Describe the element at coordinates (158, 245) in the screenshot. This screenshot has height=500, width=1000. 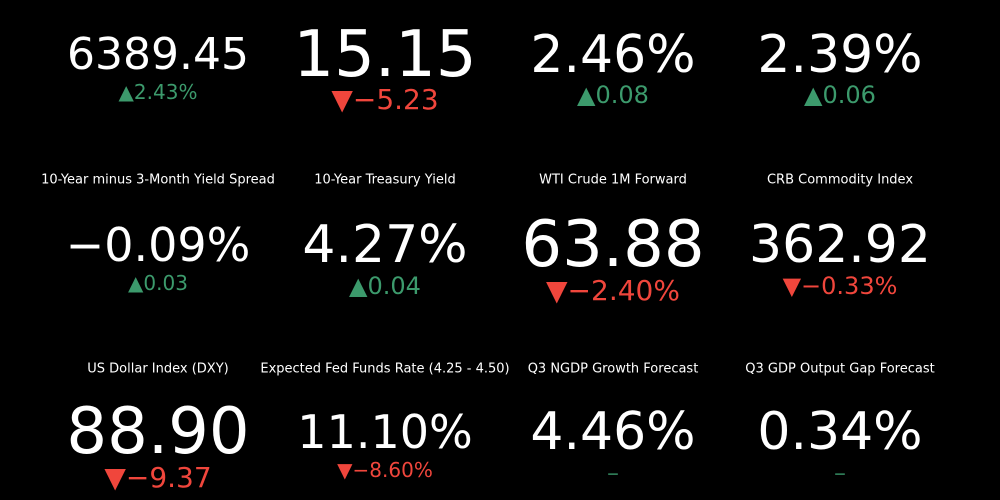
I see `tile-value: −0.09%` at that location.